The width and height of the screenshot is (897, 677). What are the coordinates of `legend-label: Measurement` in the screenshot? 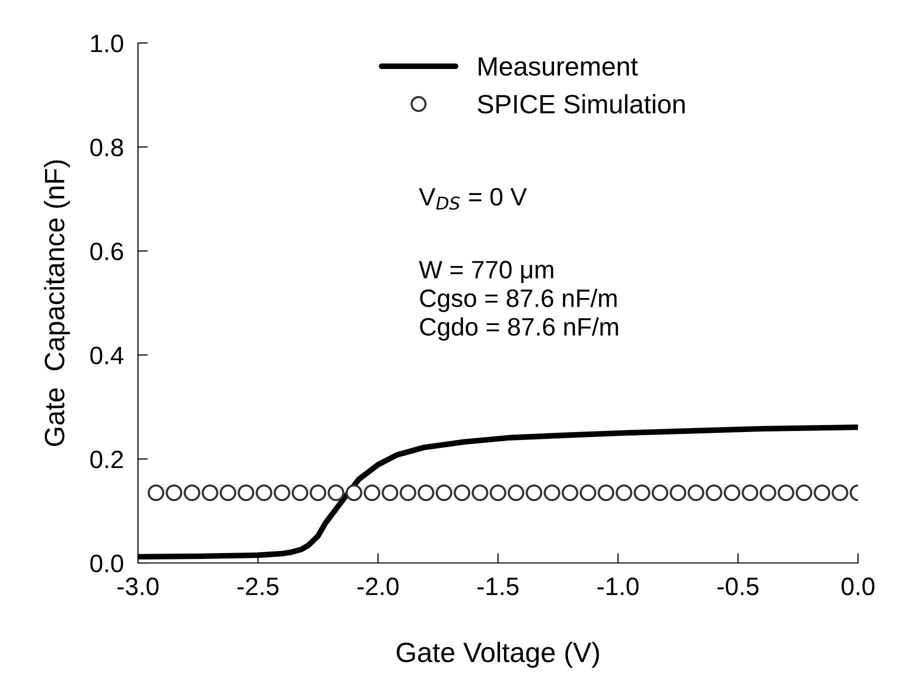 It's located at (558, 66).